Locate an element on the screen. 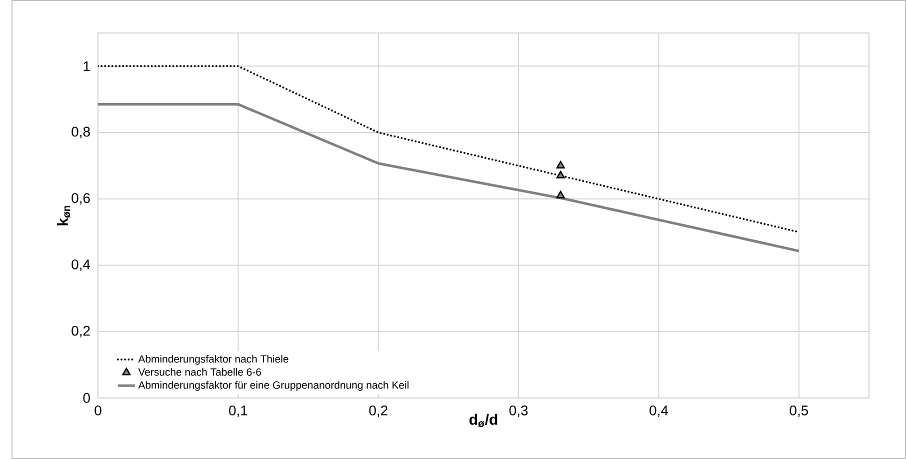 The image size is (906, 459). x-tick-label: 0,5 is located at coordinates (799, 412).